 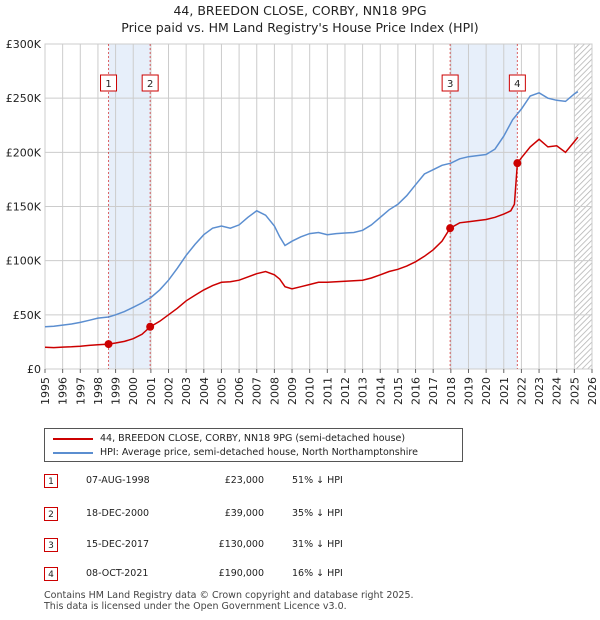 What do you see at coordinates (214, 574) in the screenshot?
I see `sale-row: 4 08-OCT-2021 £190,000 16% ↓ HPI` at bounding box center [214, 574].